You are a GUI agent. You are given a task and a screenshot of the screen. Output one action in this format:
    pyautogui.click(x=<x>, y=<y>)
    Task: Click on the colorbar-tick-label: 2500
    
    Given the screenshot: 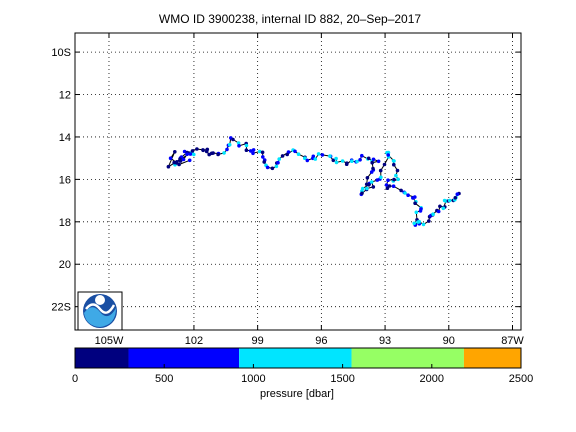 What is the action you would take?
    pyautogui.click(x=521, y=379)
    